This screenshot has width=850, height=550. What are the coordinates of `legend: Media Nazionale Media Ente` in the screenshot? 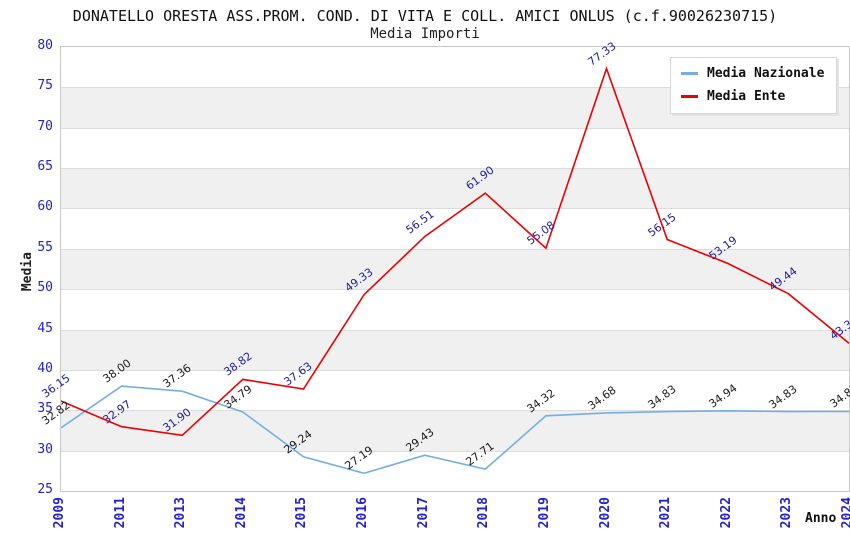 It's located at (754, 85).